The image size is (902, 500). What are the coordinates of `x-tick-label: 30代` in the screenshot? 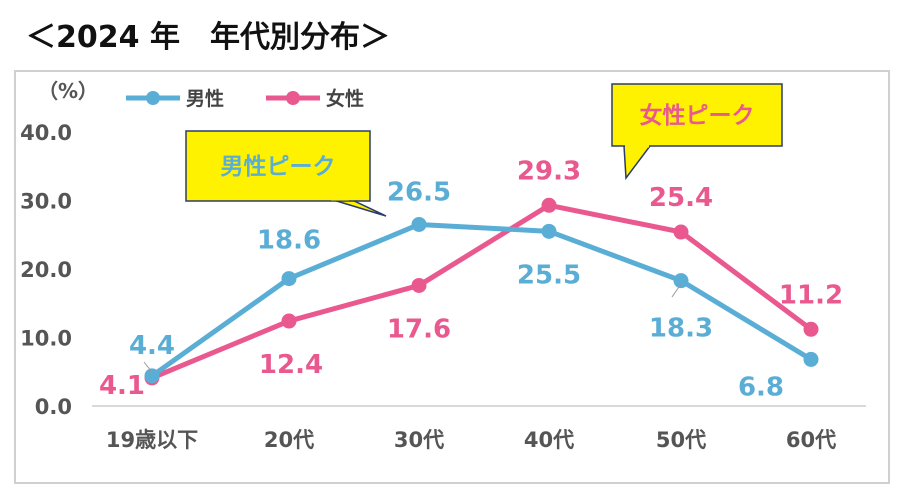 It's located at (419, 440).